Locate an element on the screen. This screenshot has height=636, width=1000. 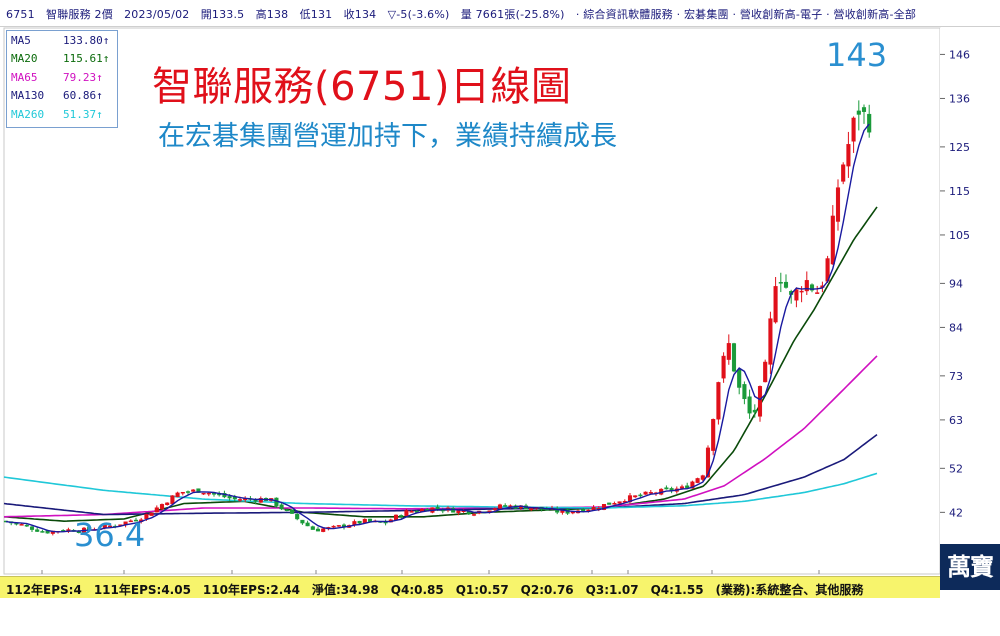
y-tick-label: 125 is located at coordinates (959, 147).